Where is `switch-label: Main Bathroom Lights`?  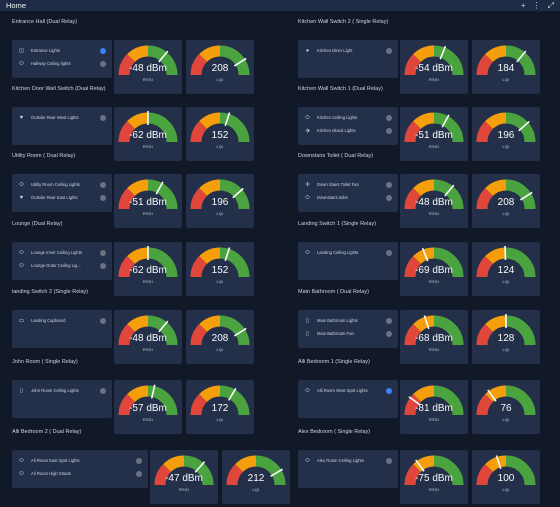 switch-label: Main Bathroom Lights is located at coordinates (349, 320).